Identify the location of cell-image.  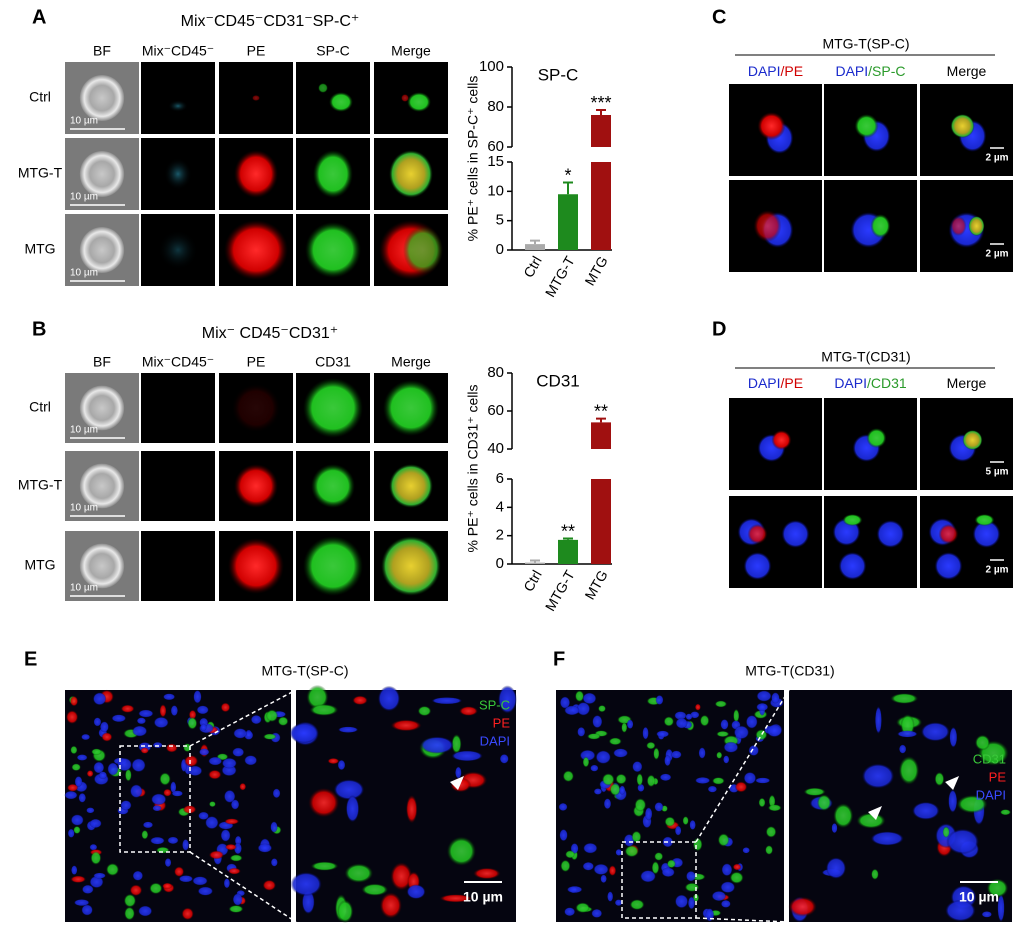
(102, 486).